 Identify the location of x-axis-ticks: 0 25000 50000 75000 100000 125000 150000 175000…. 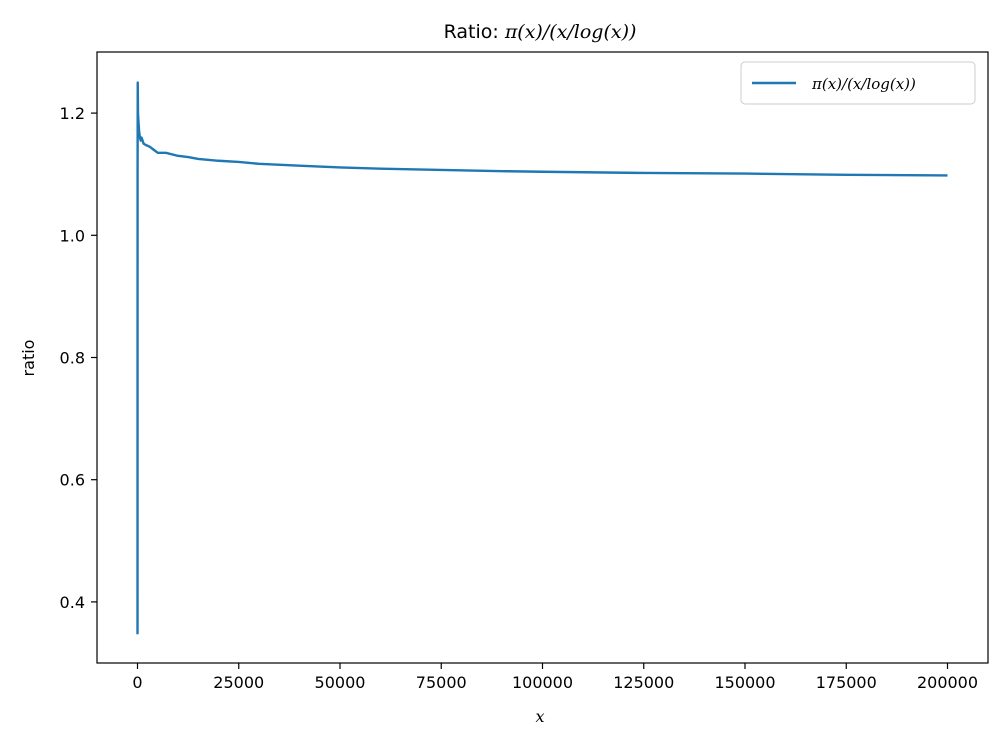
(555, 677).